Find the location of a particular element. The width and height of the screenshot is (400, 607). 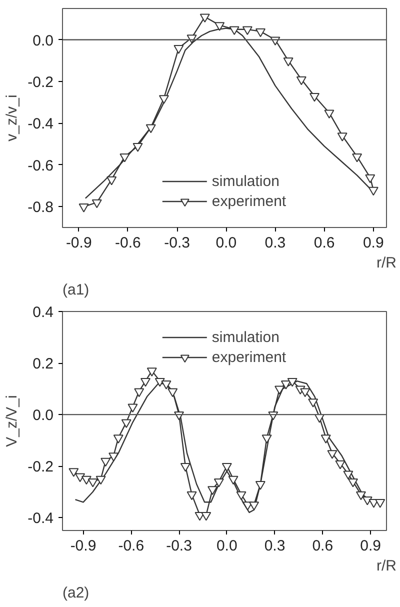

y-tick-label: -0.8 is located at coordinates (41, 207).